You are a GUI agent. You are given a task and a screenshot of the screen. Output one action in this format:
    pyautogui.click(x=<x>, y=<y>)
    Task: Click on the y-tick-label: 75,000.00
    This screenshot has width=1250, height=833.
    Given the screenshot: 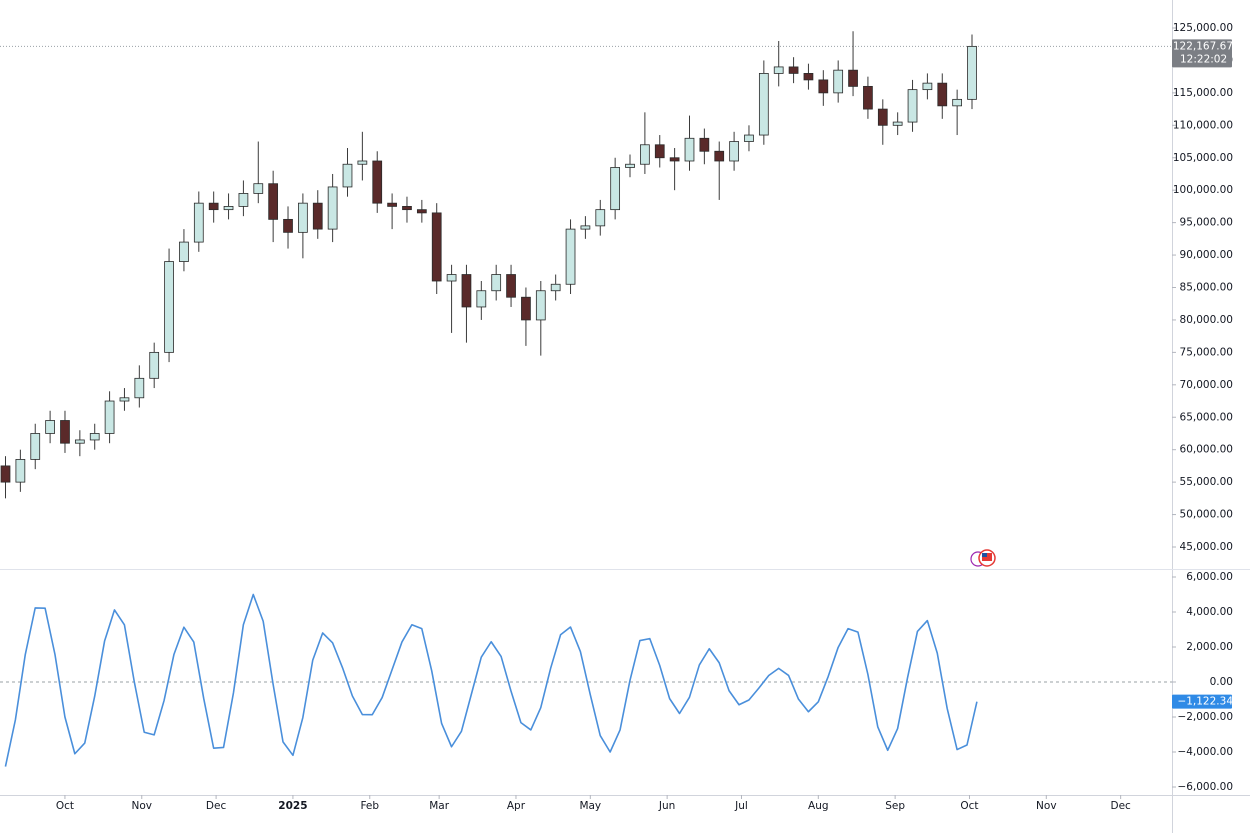 What is the action you would take?
    pyautogui.click(x=1206, y=352)
    